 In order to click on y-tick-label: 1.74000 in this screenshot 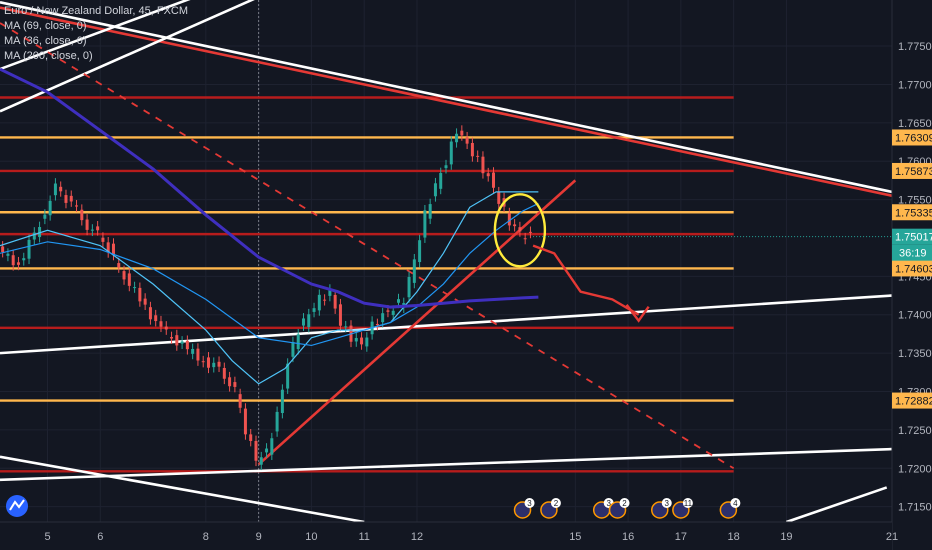, I will do `click(915, 316)`.